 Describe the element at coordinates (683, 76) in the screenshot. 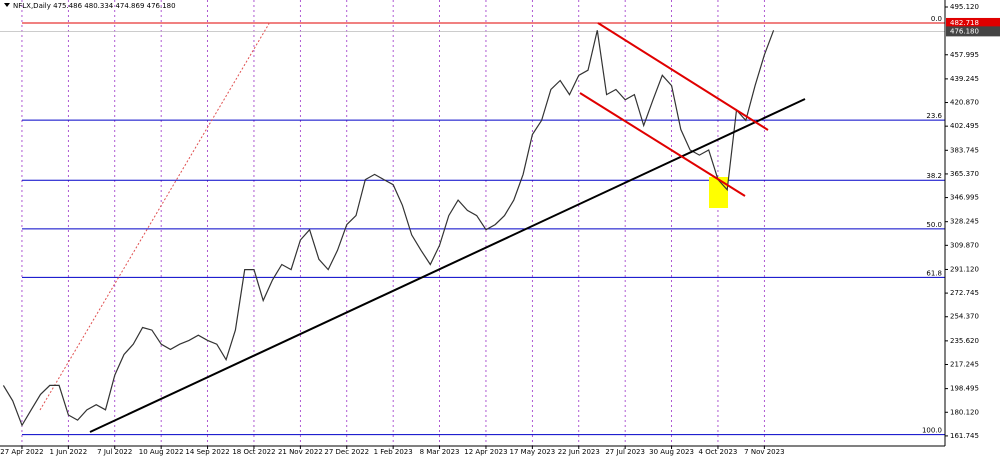

I see `channel-upper-line` at that location.